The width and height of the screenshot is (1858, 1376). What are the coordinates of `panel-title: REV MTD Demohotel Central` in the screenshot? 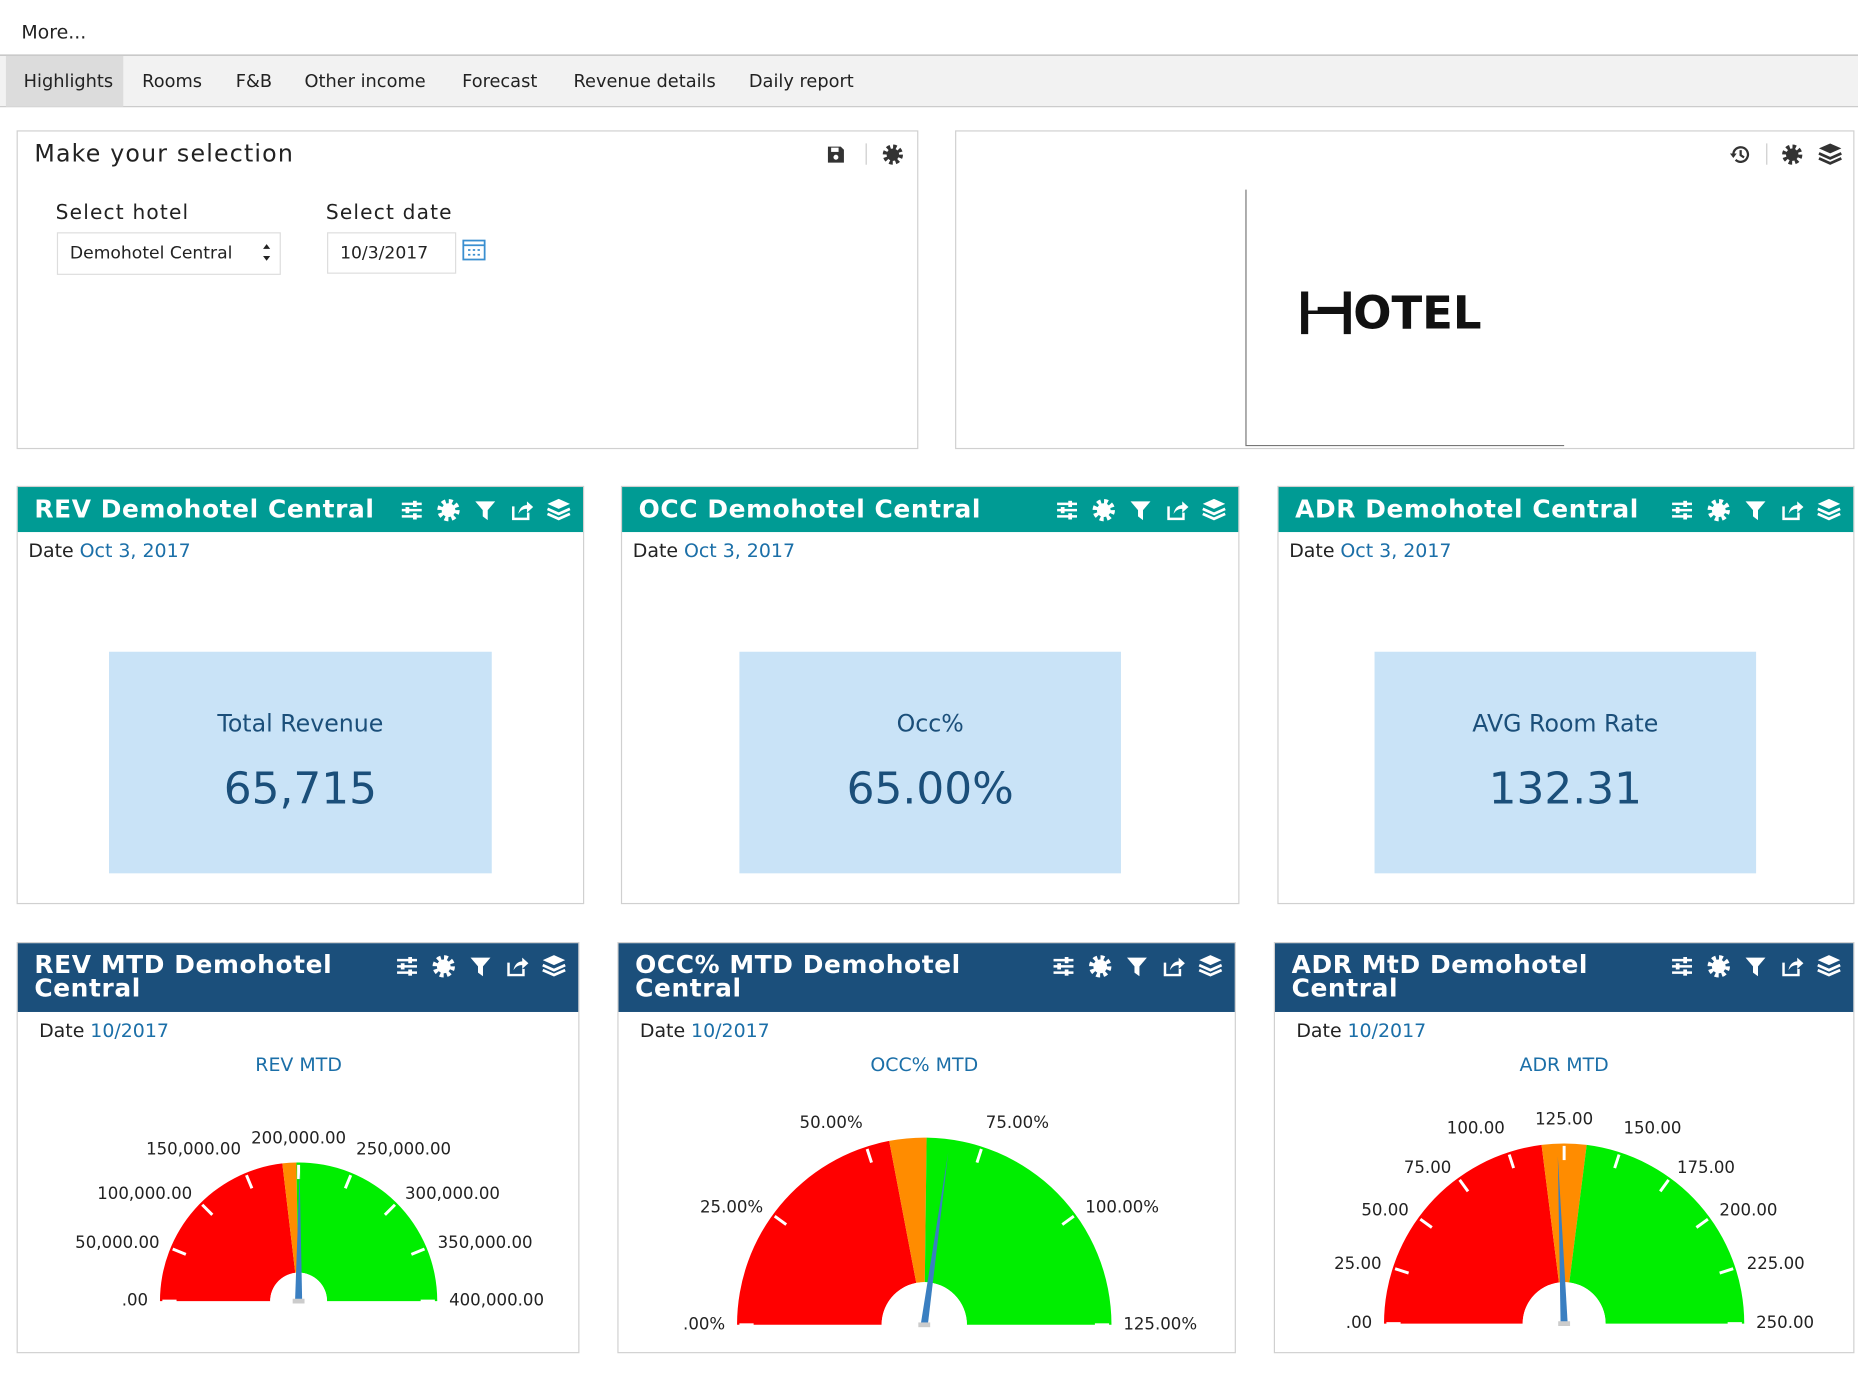 It's located at (183, 977).